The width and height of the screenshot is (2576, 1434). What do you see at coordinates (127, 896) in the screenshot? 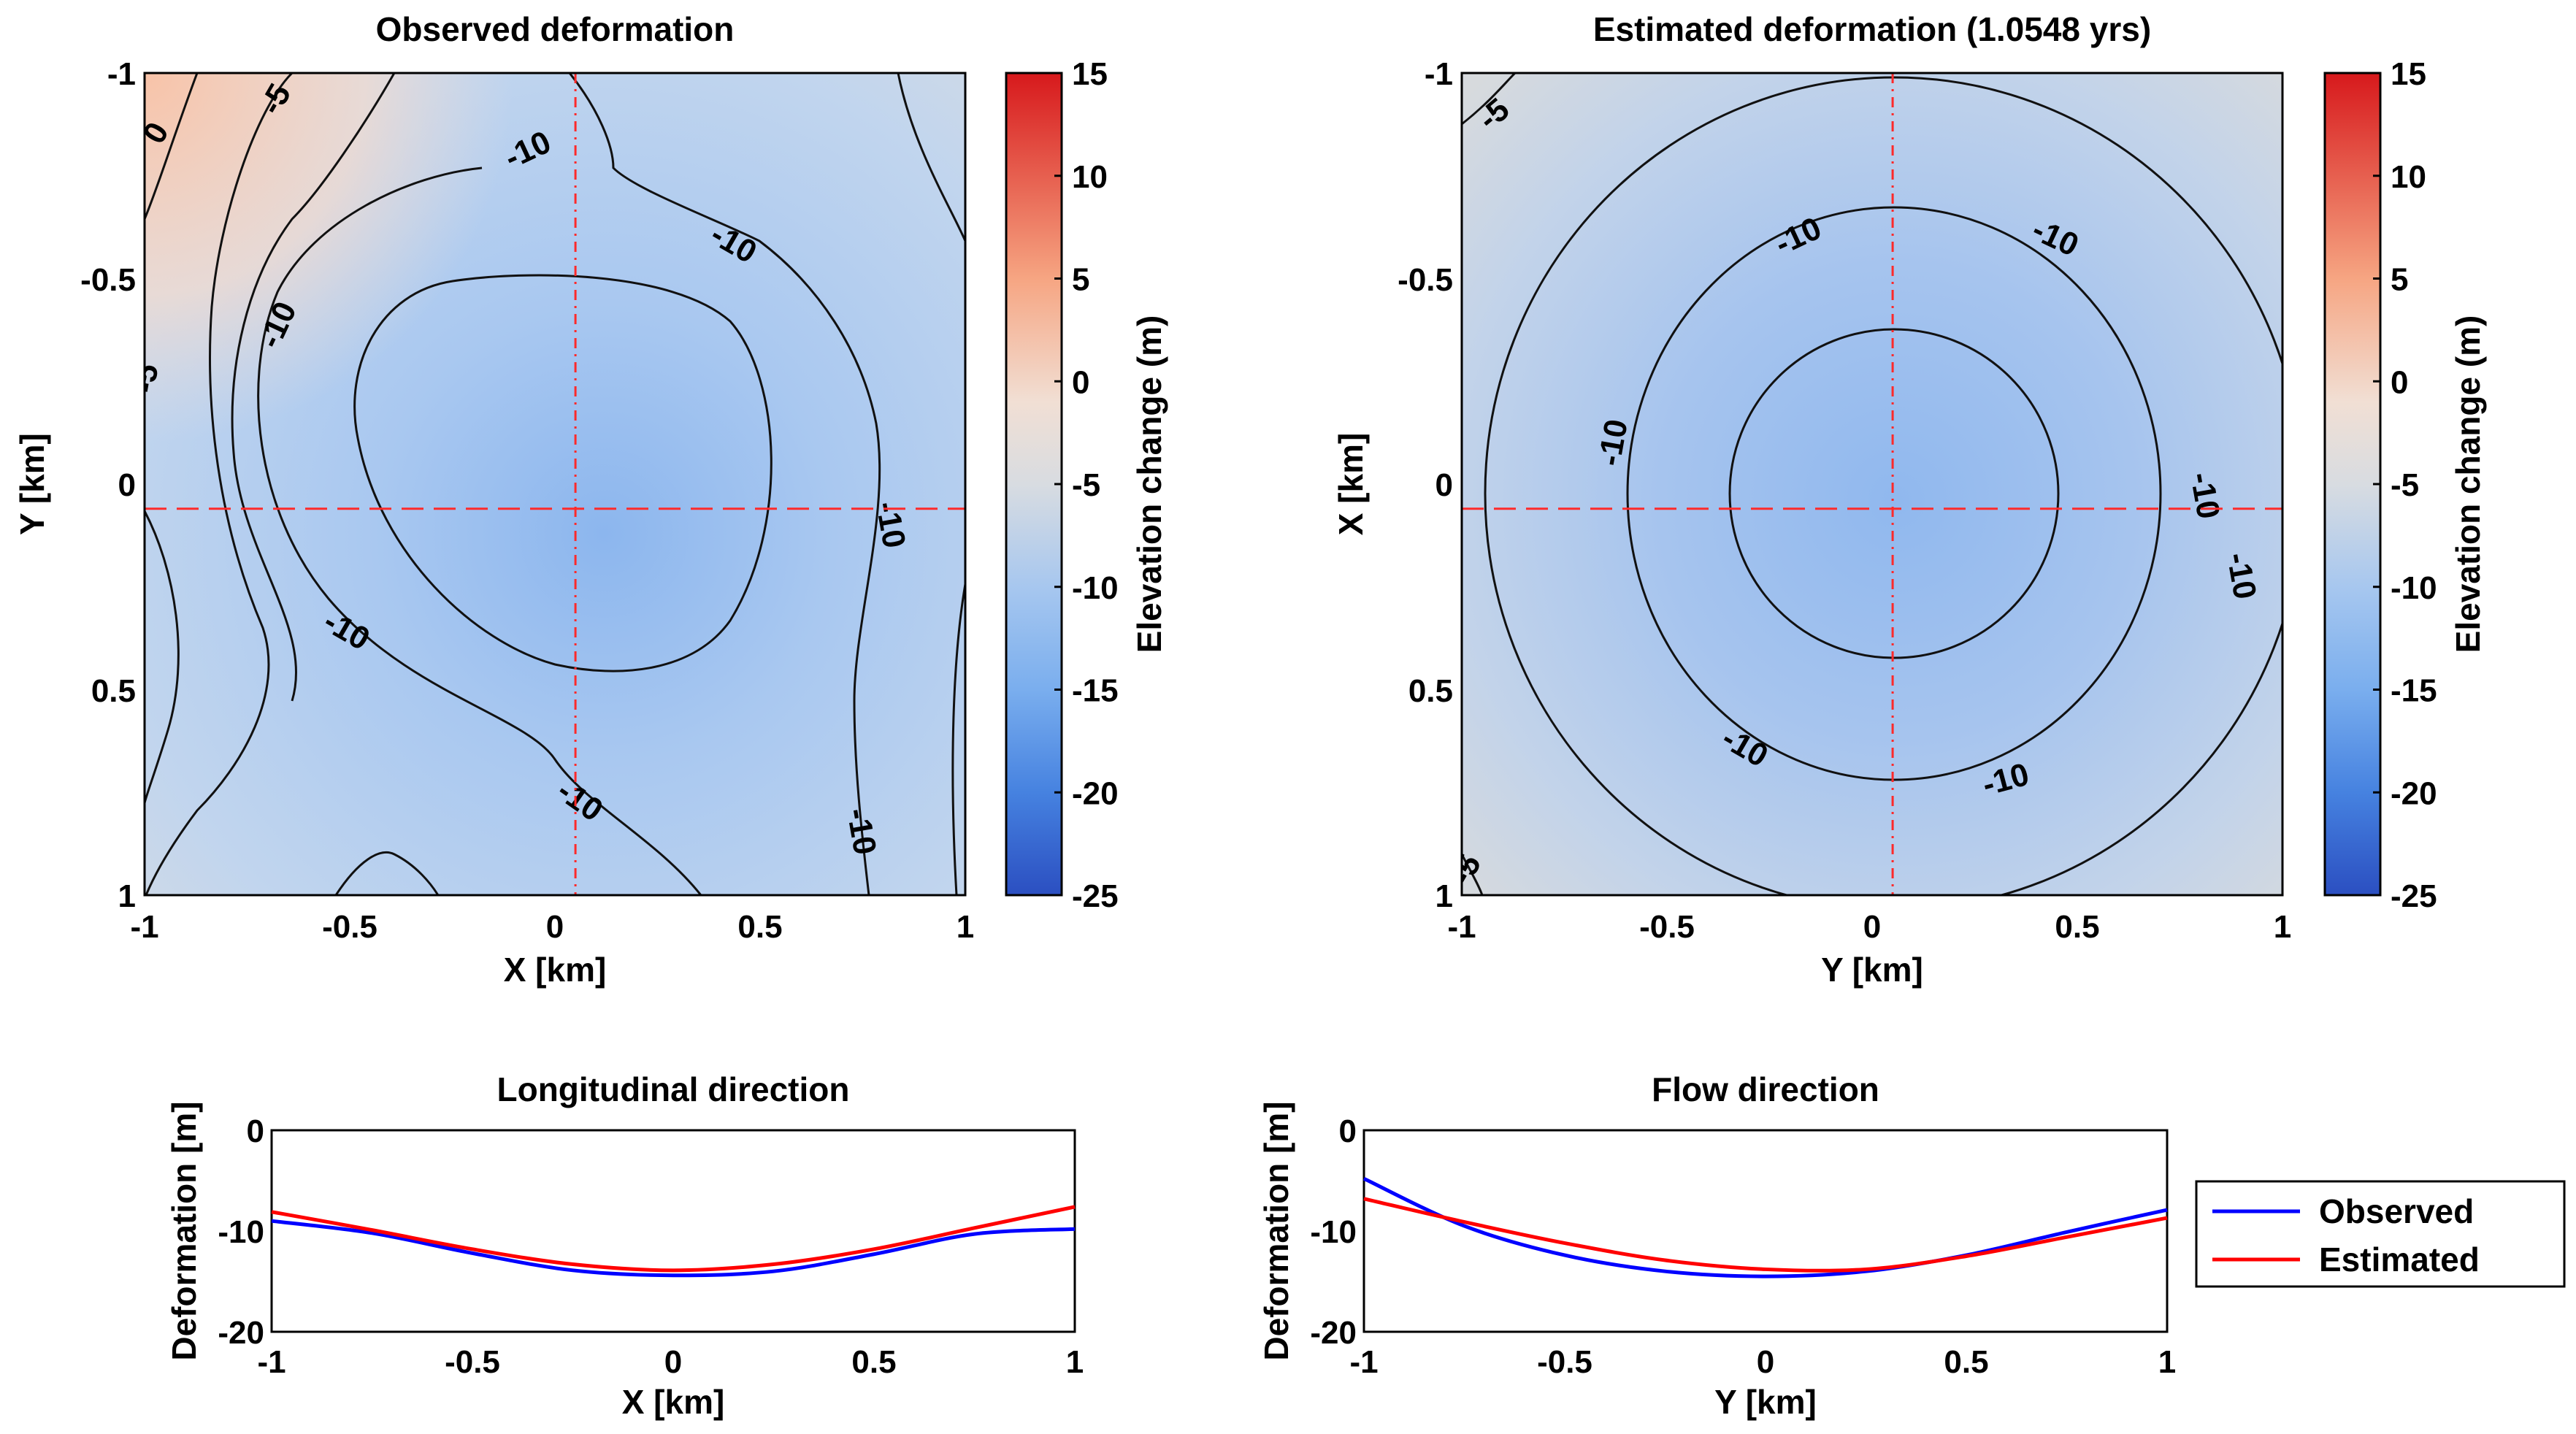
I see `y-tick-label: 1` at bounding box center [127, 896].